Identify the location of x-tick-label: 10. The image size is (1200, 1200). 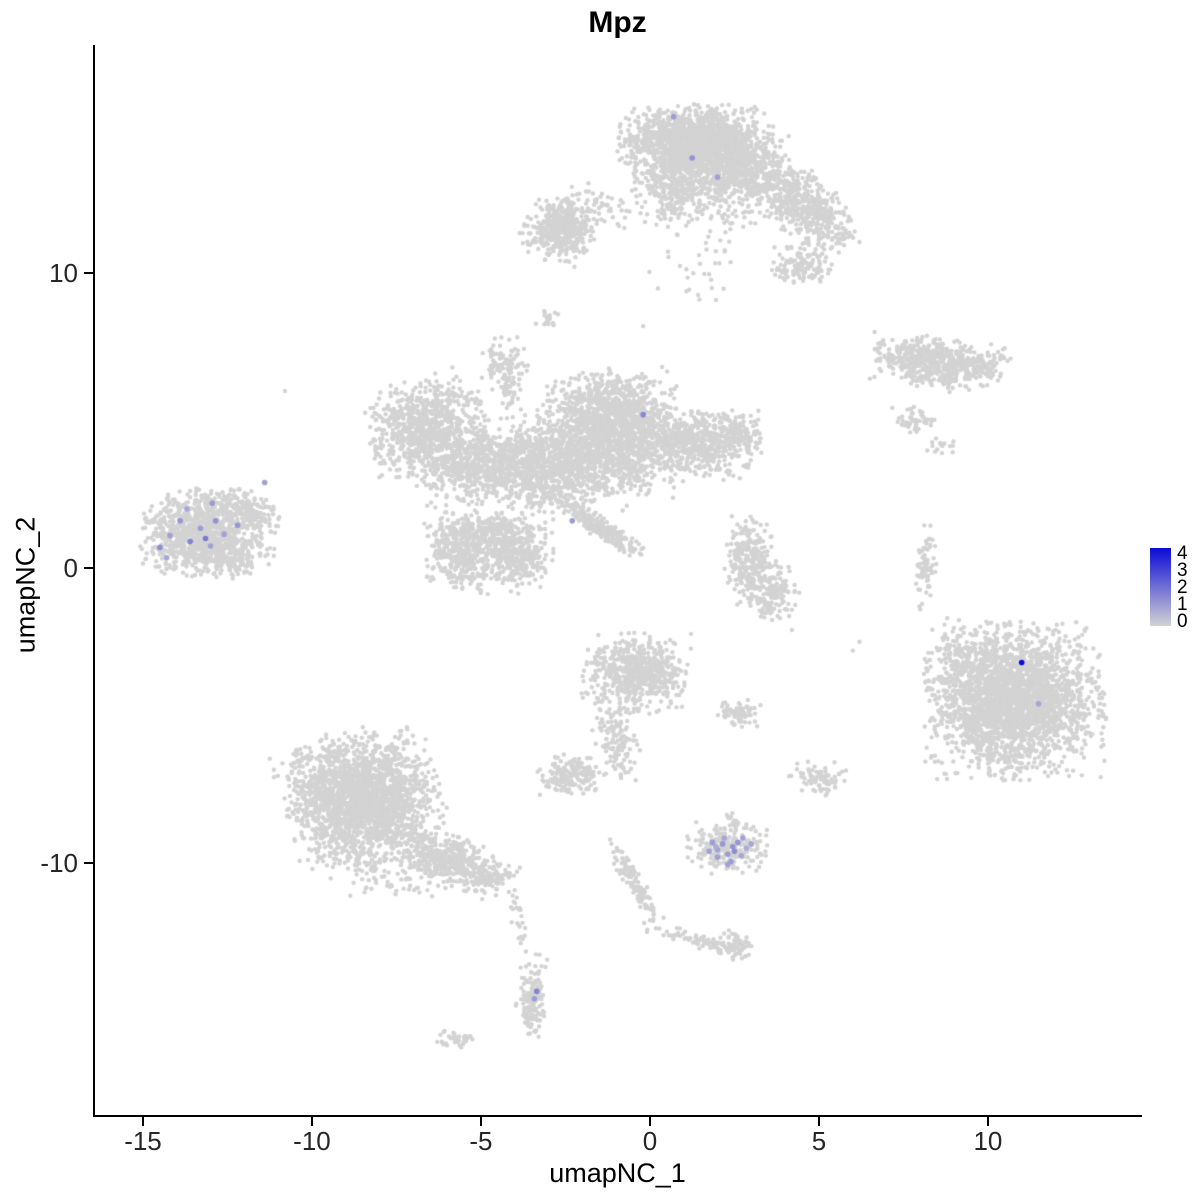
(988, 1141).